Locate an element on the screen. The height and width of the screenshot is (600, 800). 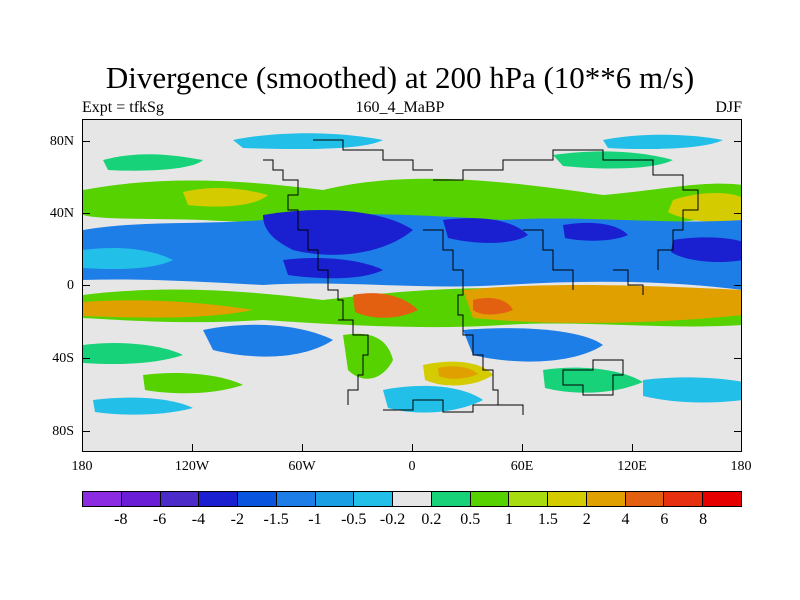
field-subtropical-blue-band is located at coordinates (412, 252).